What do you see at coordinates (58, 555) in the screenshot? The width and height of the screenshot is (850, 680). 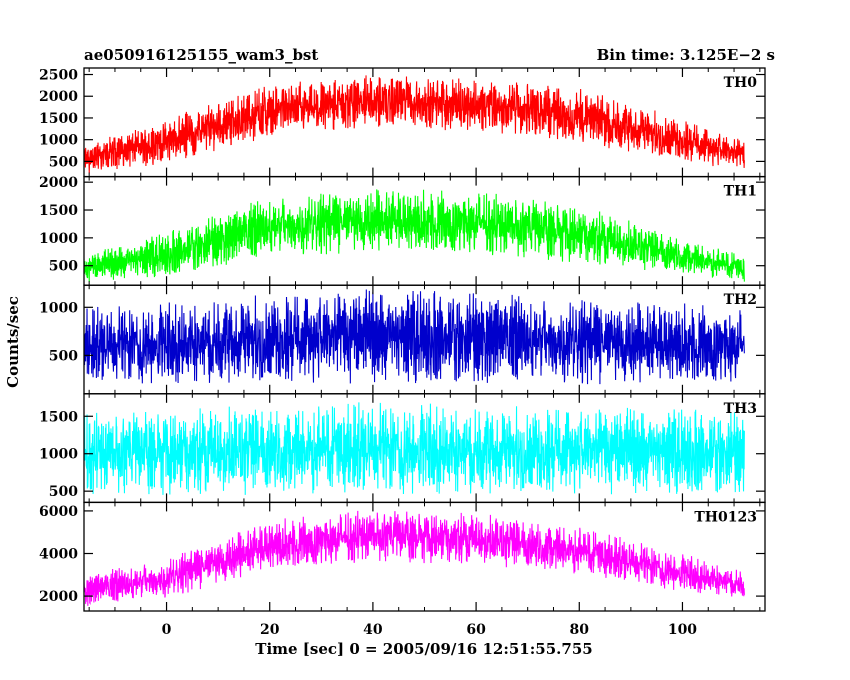 I see `y-tick-label: 4000` at bounding box center [58, 555].